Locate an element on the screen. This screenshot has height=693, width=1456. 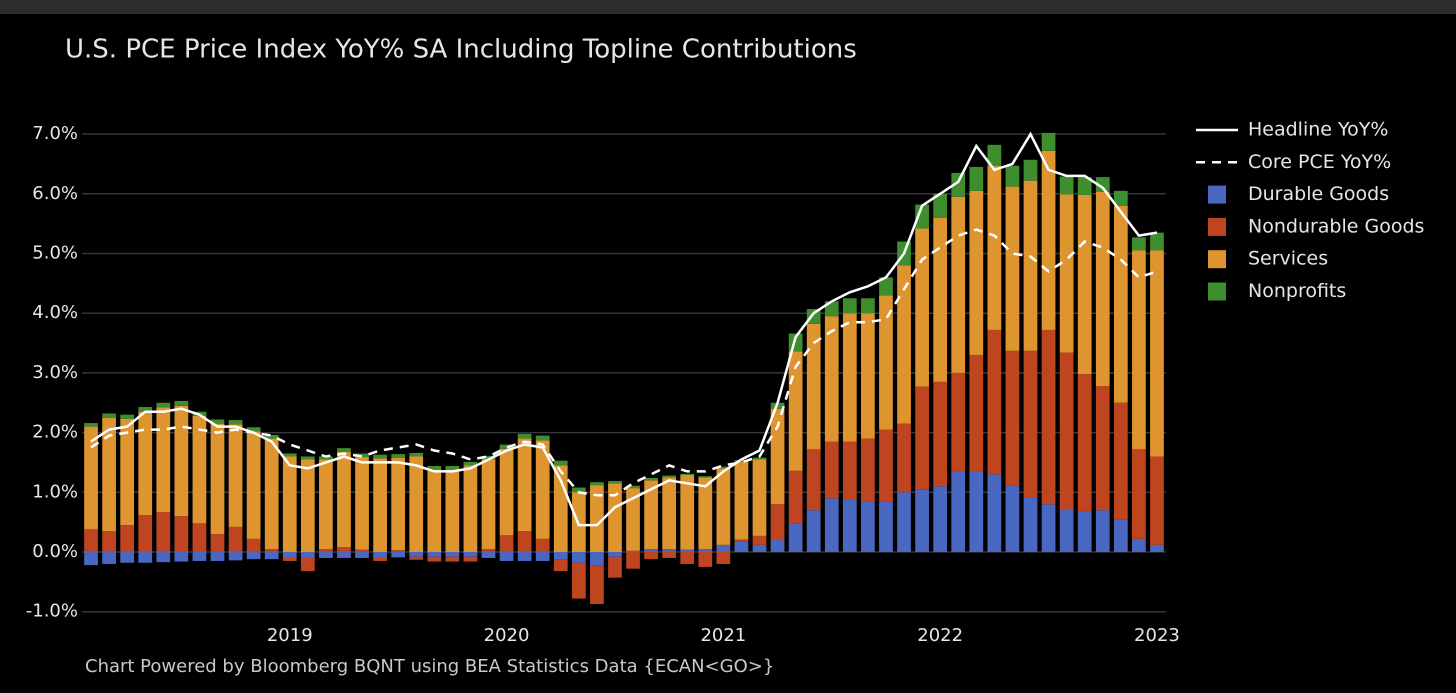
legend-label: Core PCE YoY% is located at coordinates (1319, 162).